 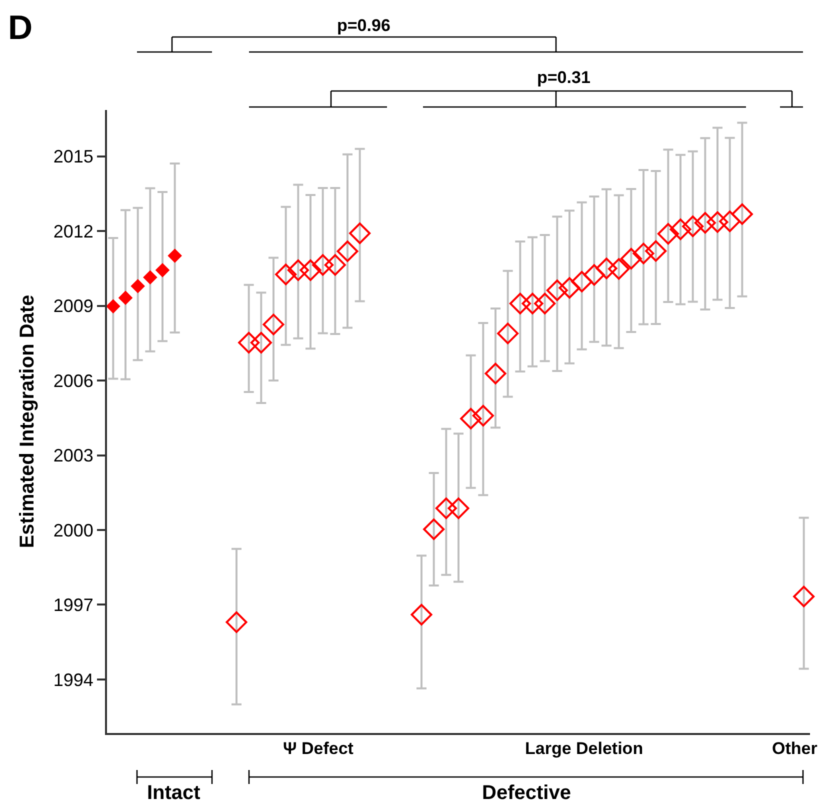 What do you see at coordinates (73, 306) in the screenshot?
I see `y-tick-label: 2009` at bounding box center [73, 306].